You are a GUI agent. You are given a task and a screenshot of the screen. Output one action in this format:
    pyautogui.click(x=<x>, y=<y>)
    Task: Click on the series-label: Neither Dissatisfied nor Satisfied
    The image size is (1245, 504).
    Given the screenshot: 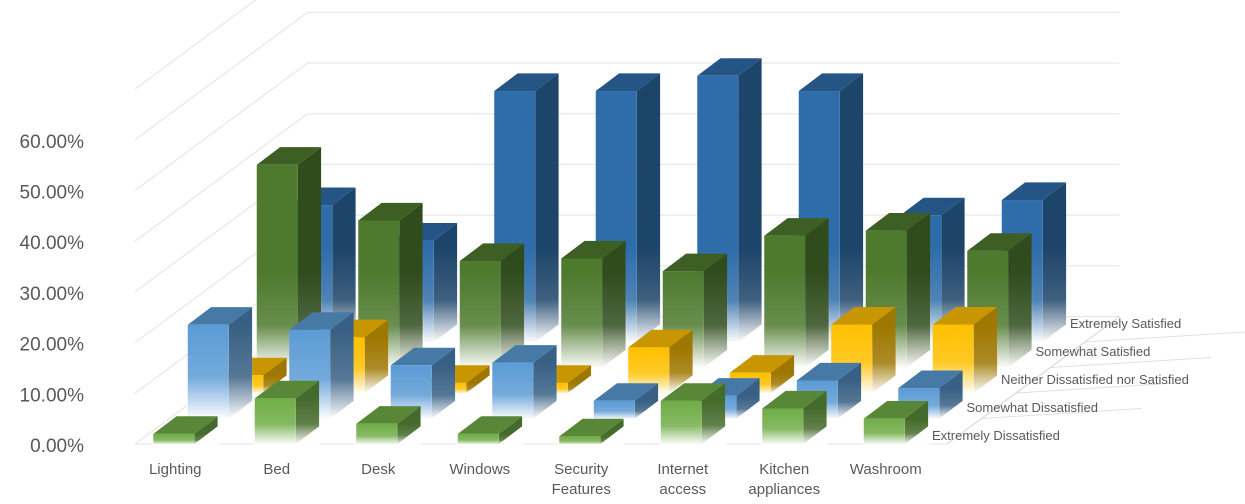 What is the action you would take?
    pyautogui.click(x=1095, y=379)
    